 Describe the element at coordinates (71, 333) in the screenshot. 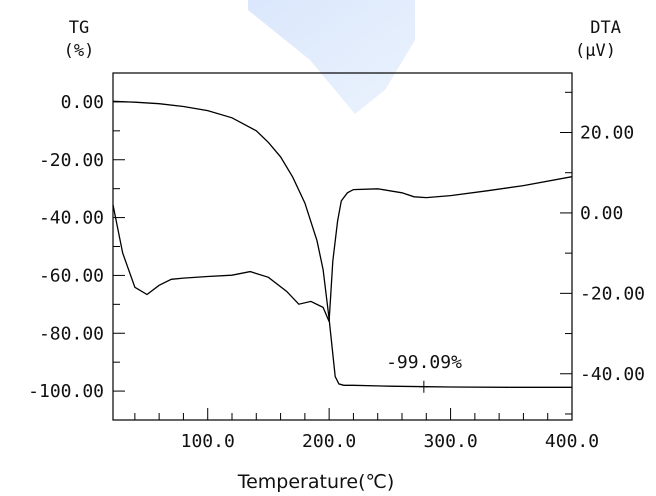

I see `left-tick-label: -80.00` at that location.